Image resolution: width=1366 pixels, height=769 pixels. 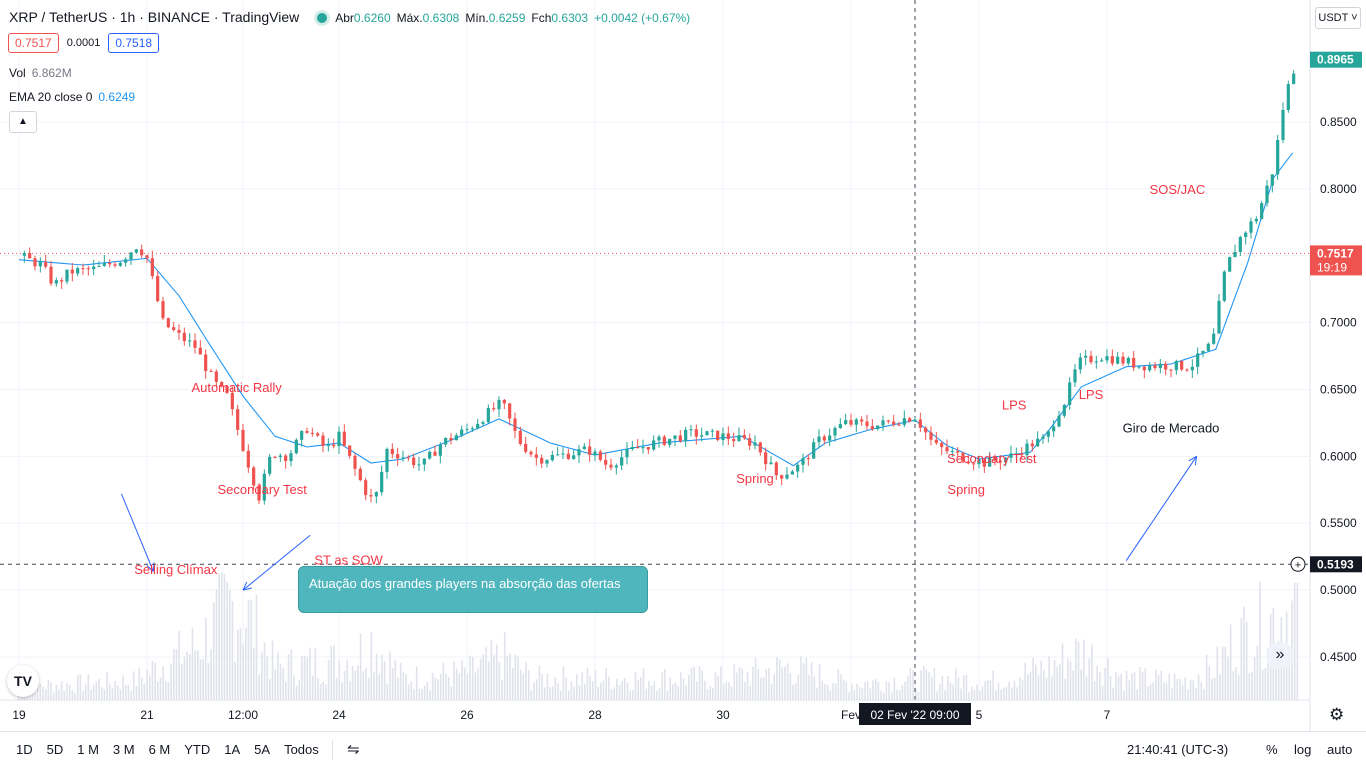 What do you see at coordinates (1338, 189) in the screenshot?
I see `price-tick-label: 0.8000` at bounding box center [1338, 189].